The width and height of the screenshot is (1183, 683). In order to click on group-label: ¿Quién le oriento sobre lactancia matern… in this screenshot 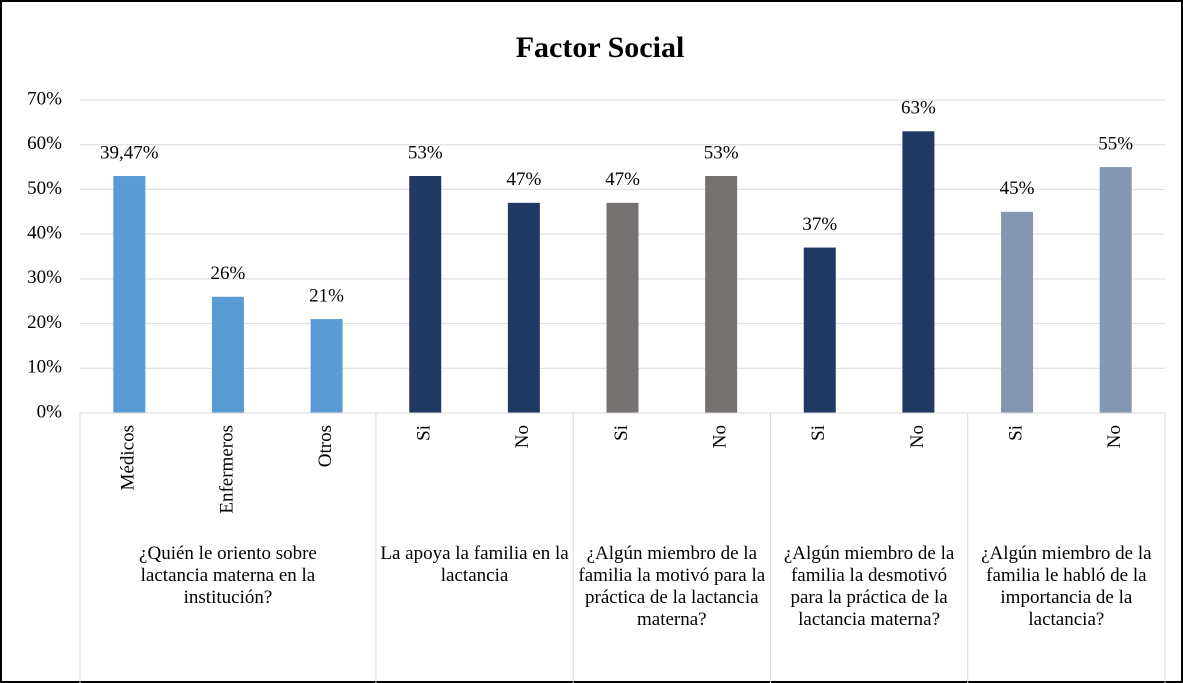, I will do `click(228, 575)`.